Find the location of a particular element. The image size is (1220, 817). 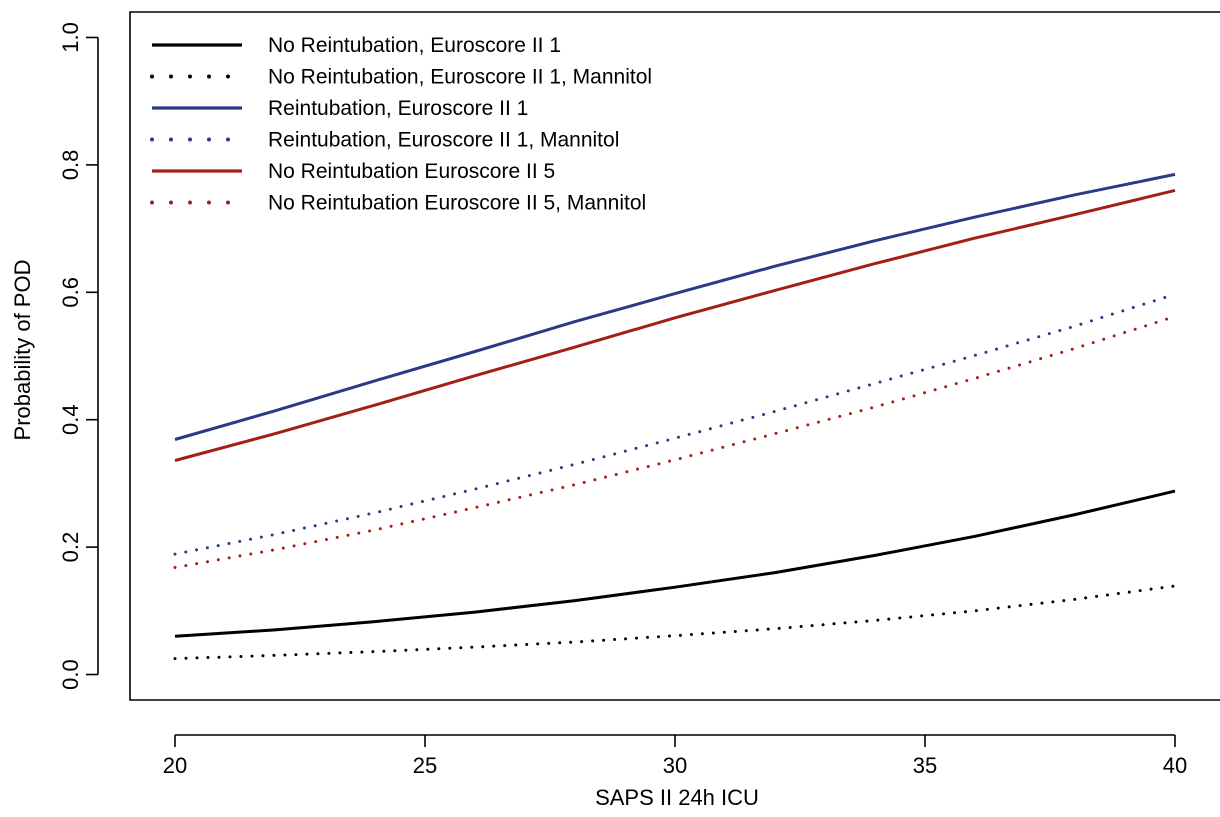

legend-label: No Reintubation Euroscore II 5, Mannitol is located at coordinates (457, 203).